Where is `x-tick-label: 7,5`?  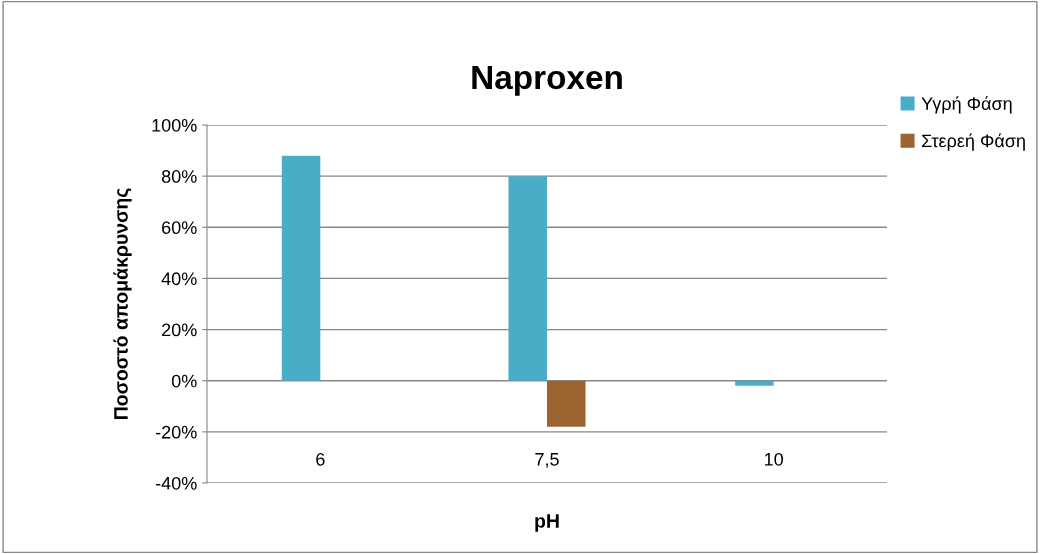 x-tick-label: 7,5 is located at coordinates (547, 460).